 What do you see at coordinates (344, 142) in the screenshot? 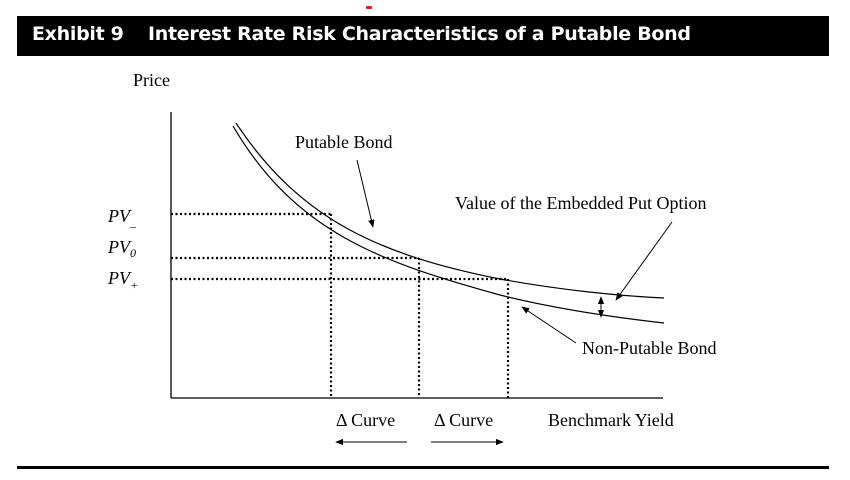
I see `putable-bond-label: Putable Bond` at bounding box center [344, 142].